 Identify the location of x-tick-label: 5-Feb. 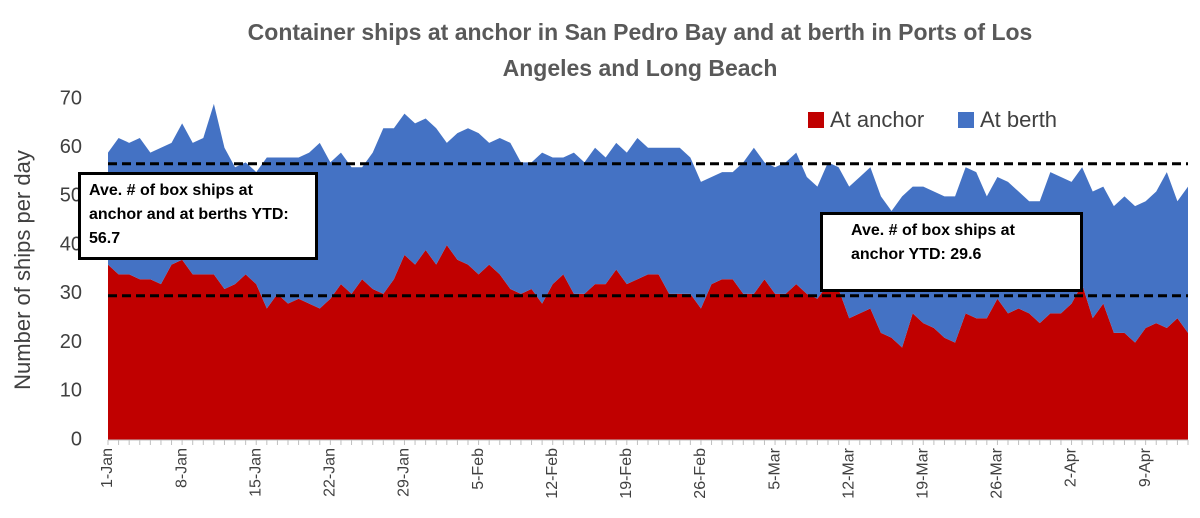
(478, 469).